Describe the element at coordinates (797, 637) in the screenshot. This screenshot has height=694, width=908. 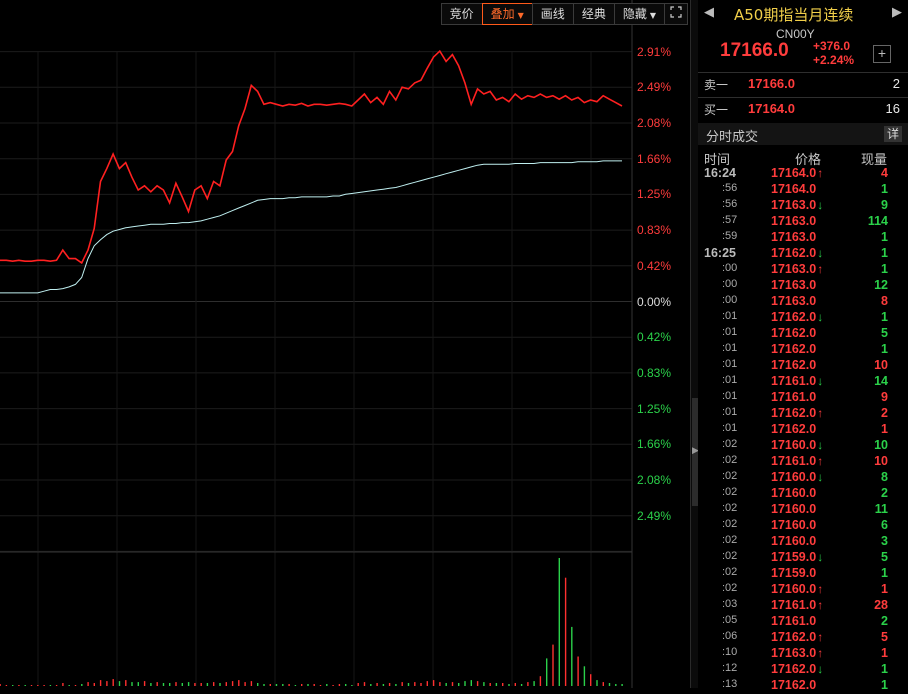
I see `tick-price: 17162.0↑` at that location.